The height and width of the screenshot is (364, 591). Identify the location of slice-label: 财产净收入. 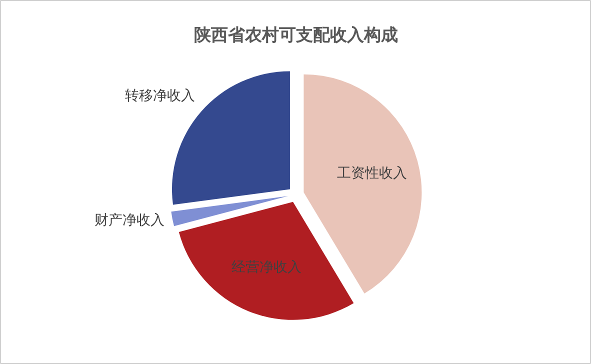
(129, 220).